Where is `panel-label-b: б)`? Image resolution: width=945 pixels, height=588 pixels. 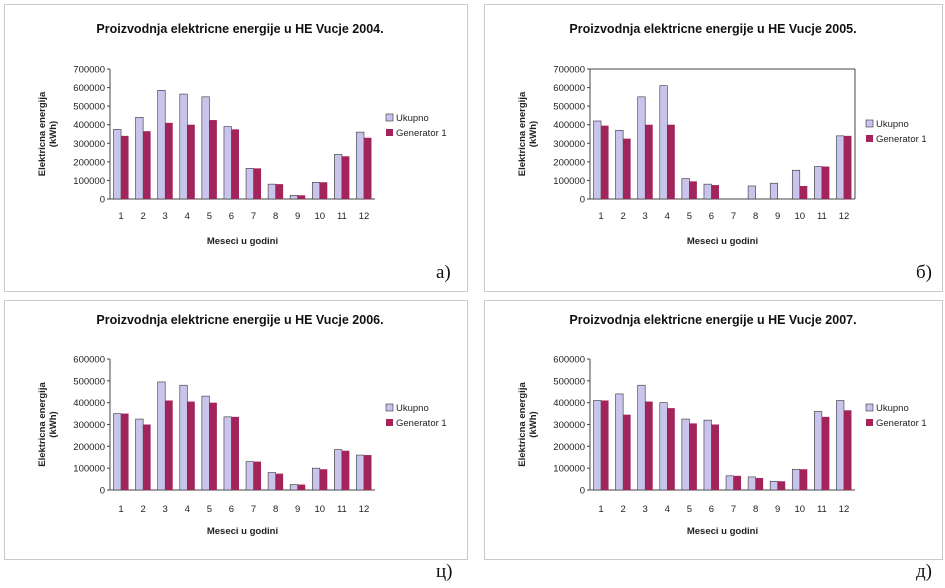 panel-label-b: б) is located at coordinates (924, 272).